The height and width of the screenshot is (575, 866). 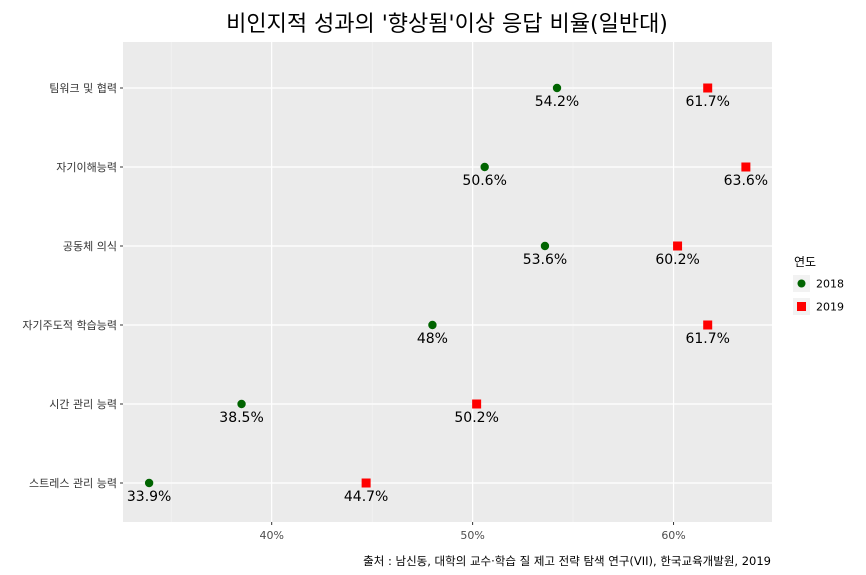 What do you see at coordinates (673, 535) in the screenshot?
I see `x-tick-label: 60%` at bounding box center [673, 535].